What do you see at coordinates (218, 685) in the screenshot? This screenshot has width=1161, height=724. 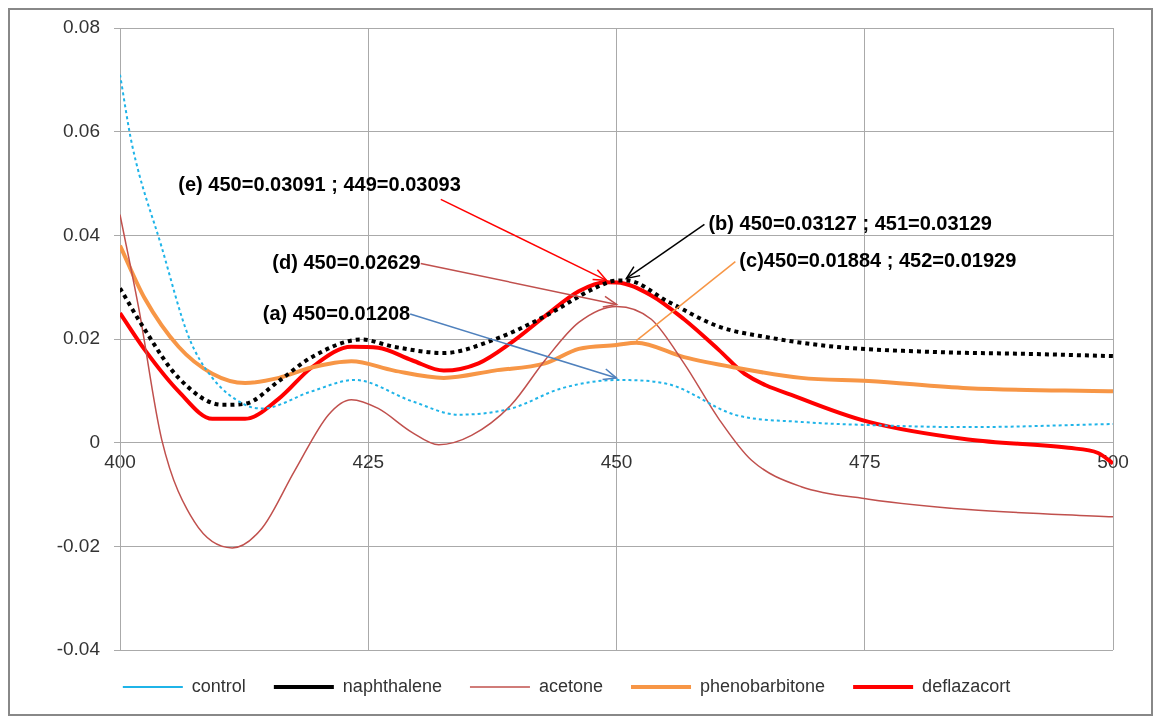 I see `legend-label: control` at bounding box center [218, 685].